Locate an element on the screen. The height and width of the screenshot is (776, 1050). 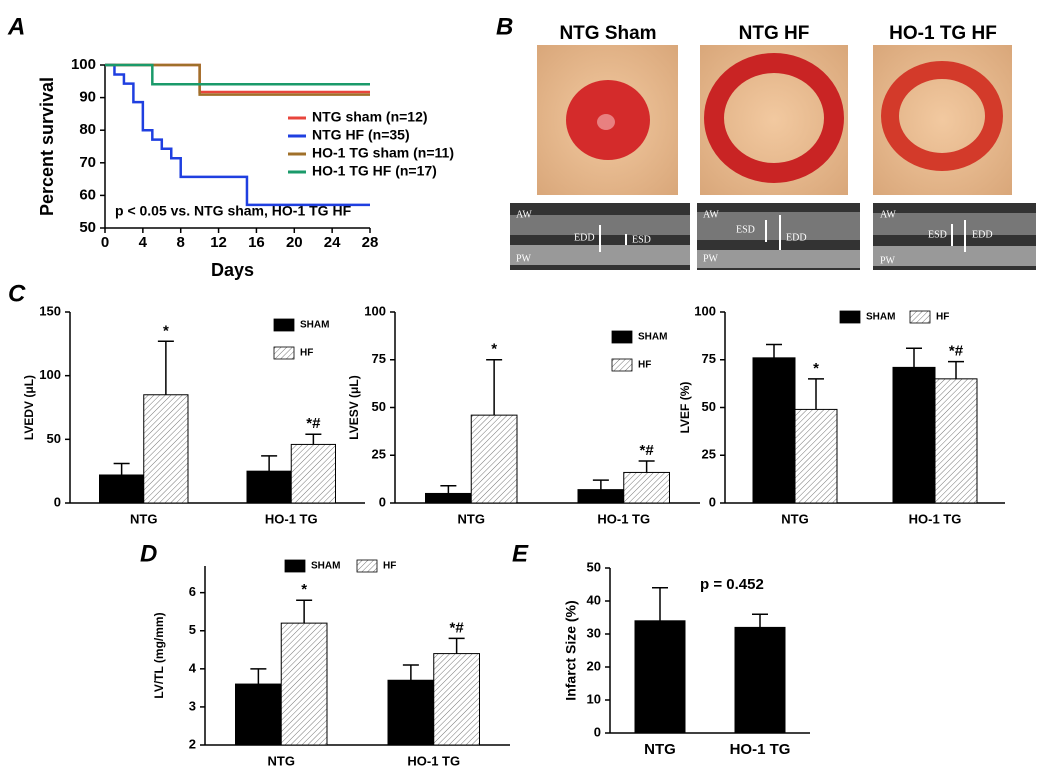
legend-label: HO-1 TG HF (n=17) is located at coordinates (374, 171).